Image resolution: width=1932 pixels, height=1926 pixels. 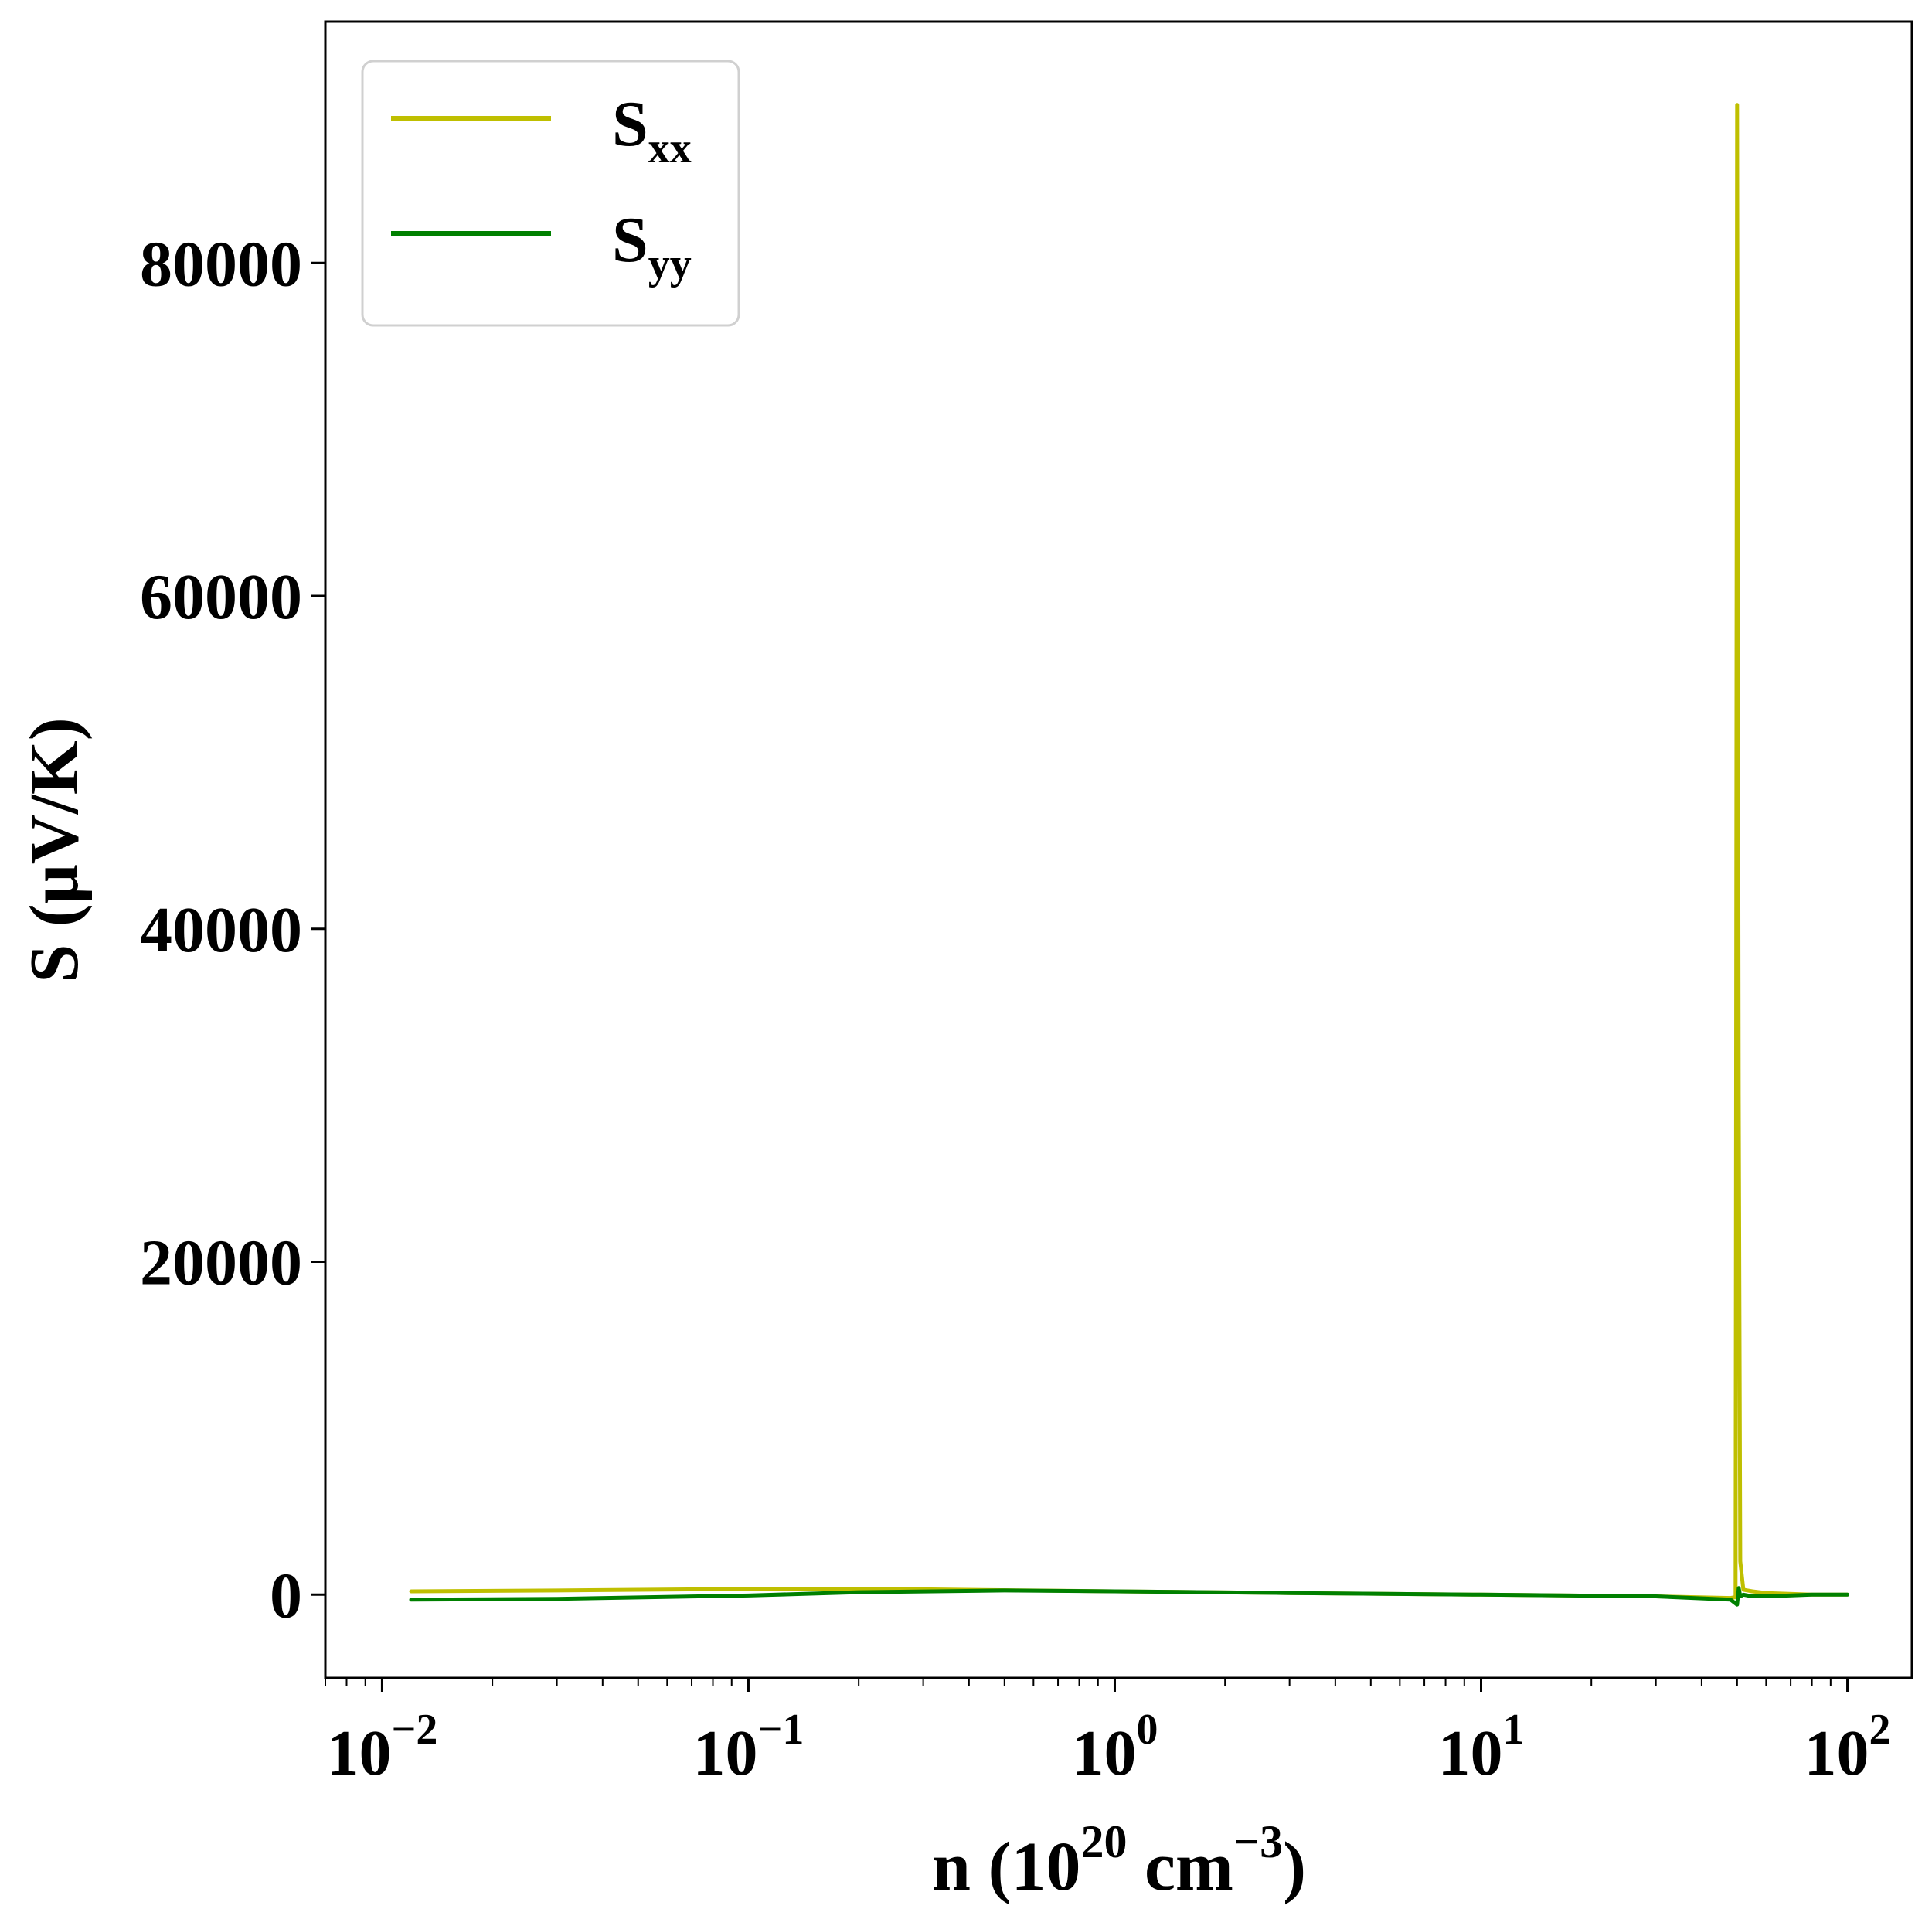 I want to click on y-axis-title: S (μV/K), so click(x=54, y=850).